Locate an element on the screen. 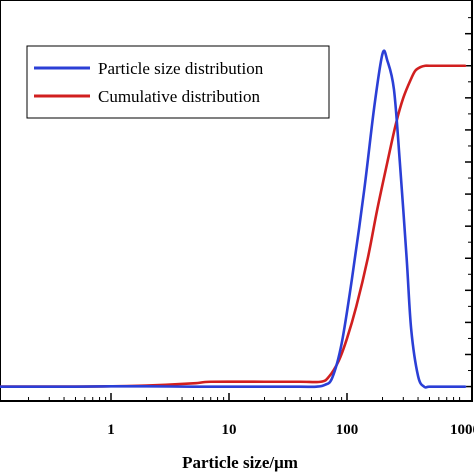  x-tick-labels: 1 10 100 1000 is located at coordinates (290, 430).